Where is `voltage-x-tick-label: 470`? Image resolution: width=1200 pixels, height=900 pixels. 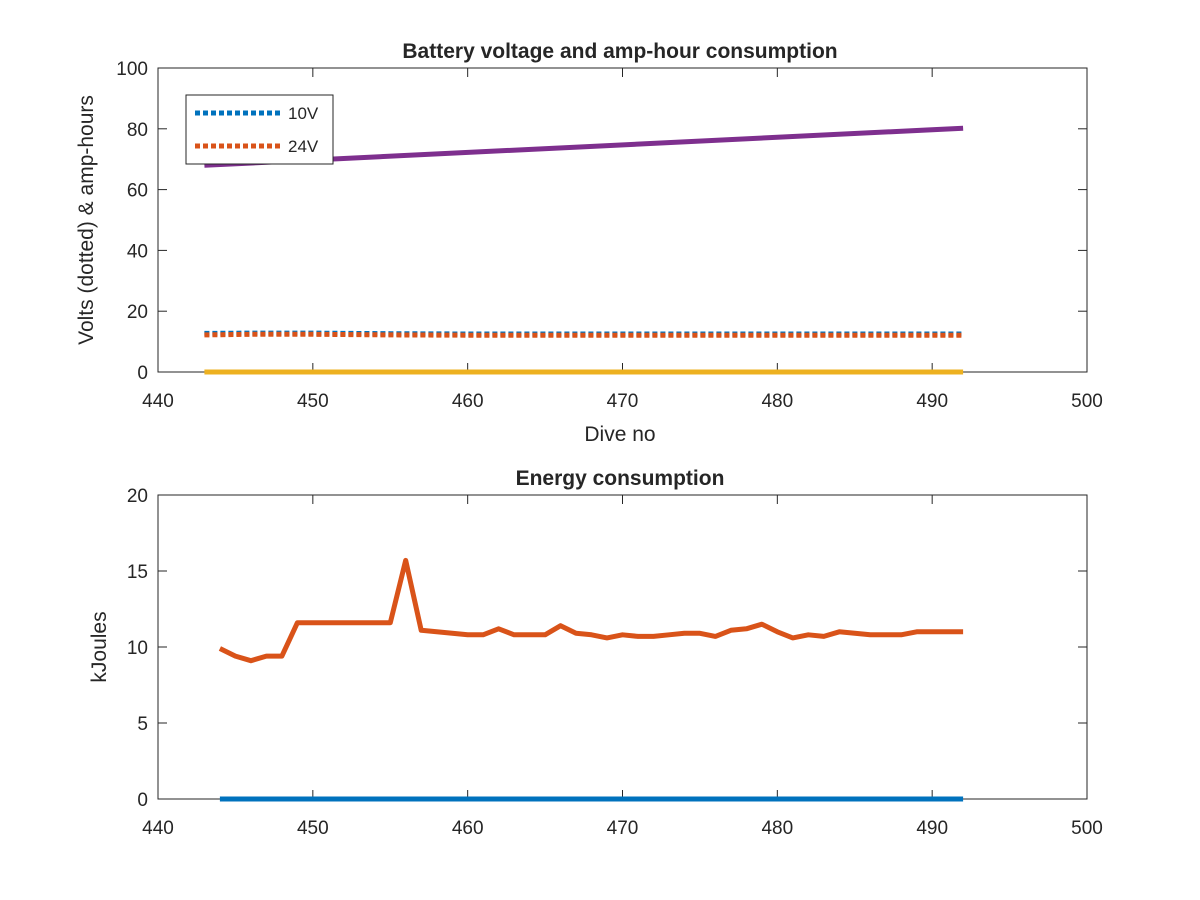 voltage-x-tick-label: 470 is located at coordinates (623, 401).